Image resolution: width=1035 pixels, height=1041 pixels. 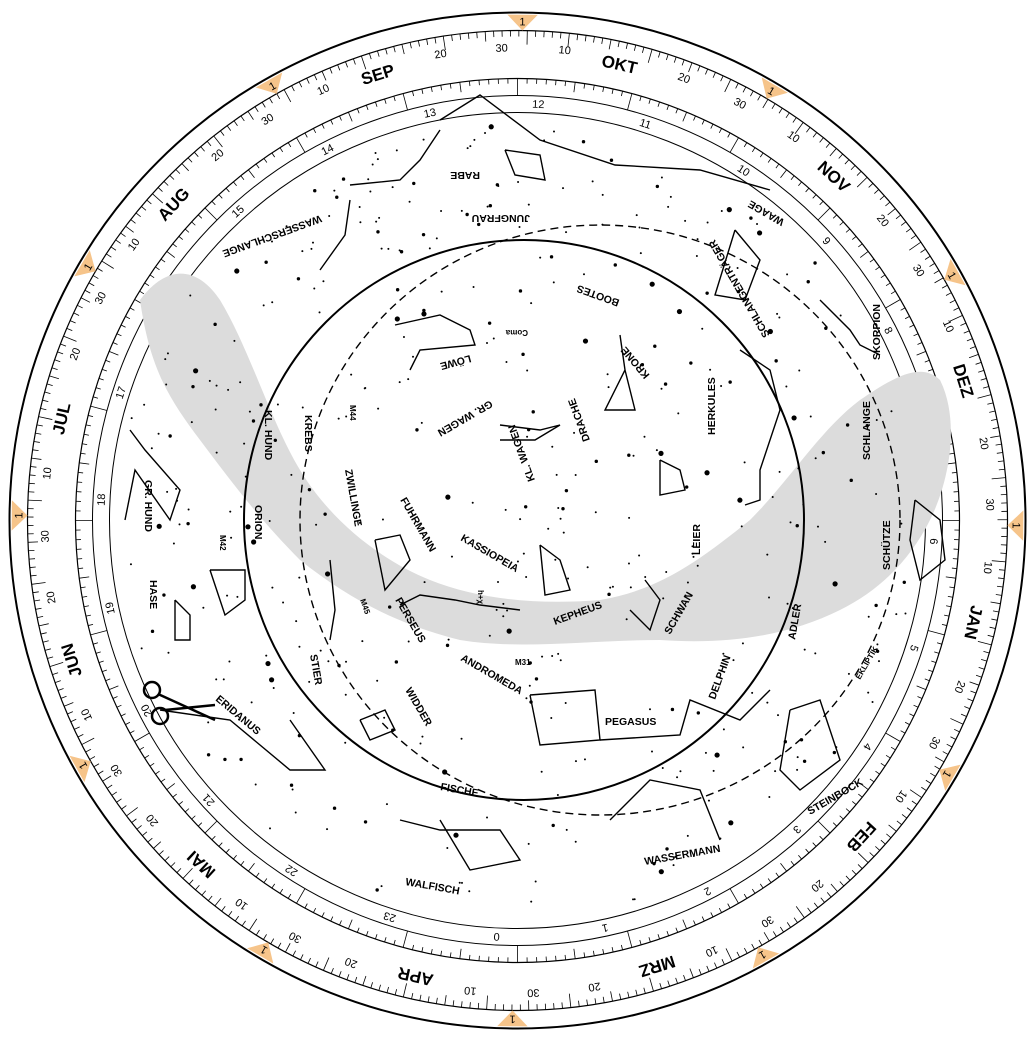 What do you see at coordinates (465, 175) in the screenshot?
I see `label-rabe: RABE` at bounding box center [465, 175].